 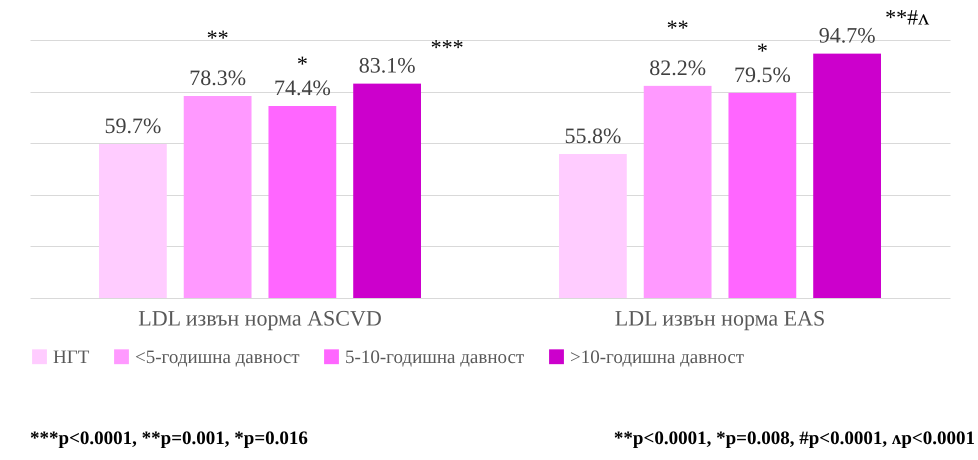 What do you see at coordinates (657, 357) in the screenshot?
I see `legend-label: >10-годишна давност` at bounding box center [657, 357].